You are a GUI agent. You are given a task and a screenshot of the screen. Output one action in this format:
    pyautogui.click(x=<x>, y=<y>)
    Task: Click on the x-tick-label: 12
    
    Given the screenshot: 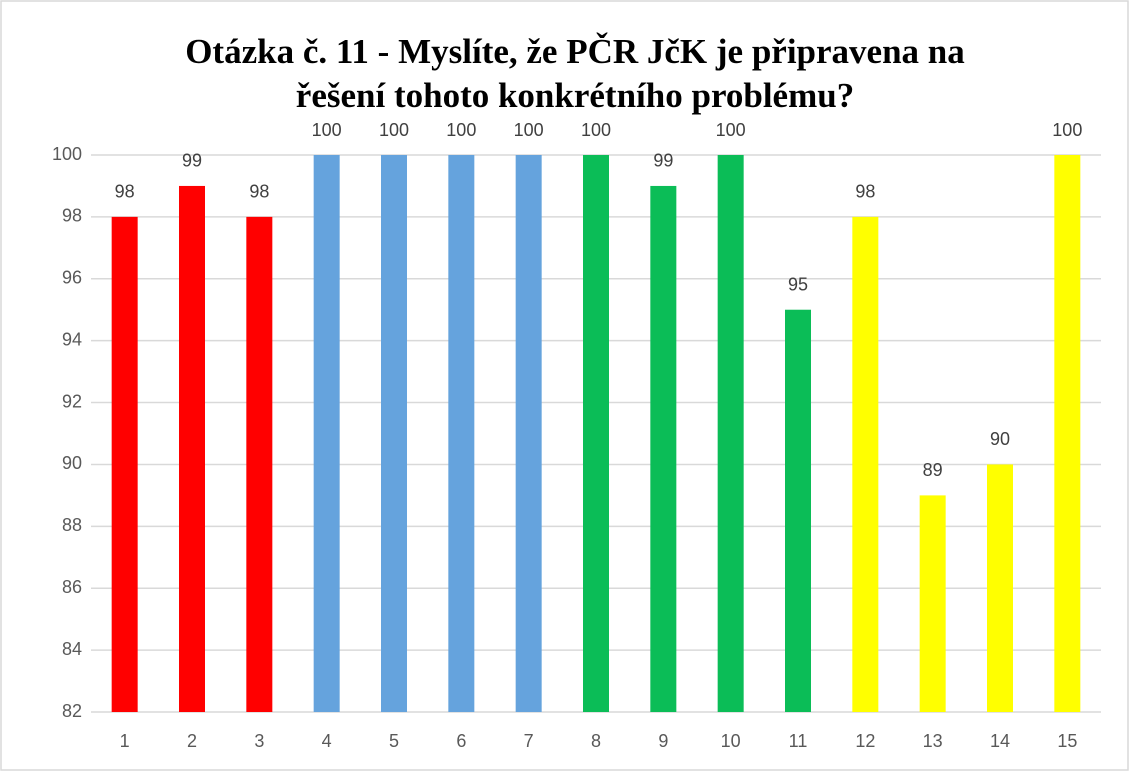 What is the action you would take?
    pyautogui.click(x=865, y=741)
    